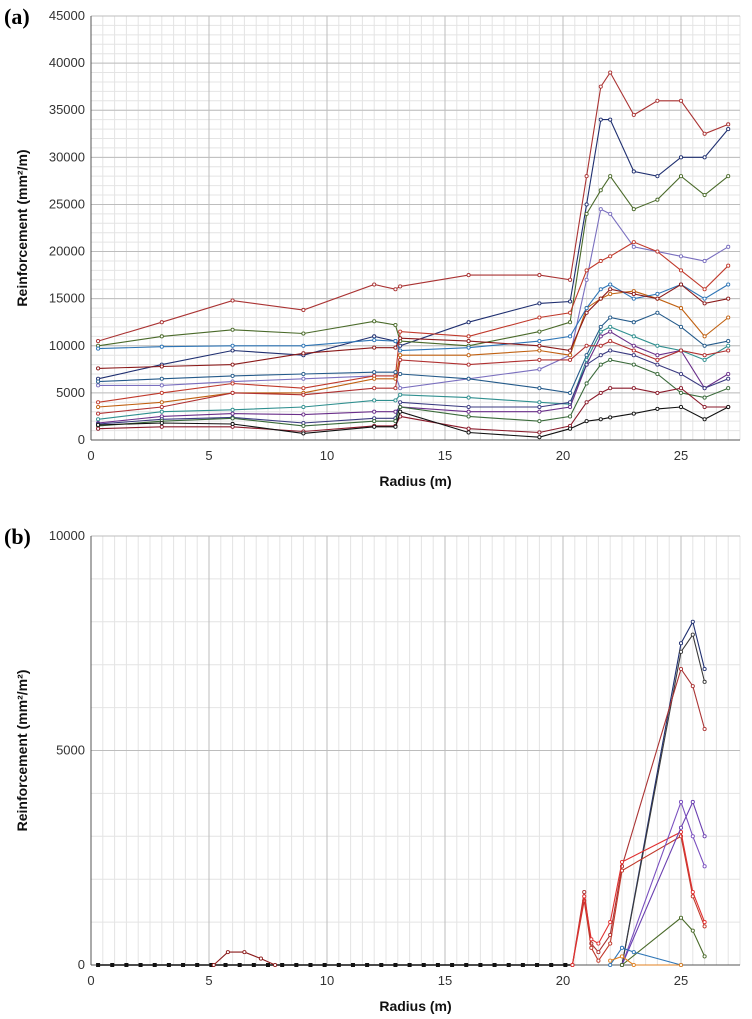 This screenshot has width=752, height=1019. I want to click on x-tick-label: 20, so click(563, 980).